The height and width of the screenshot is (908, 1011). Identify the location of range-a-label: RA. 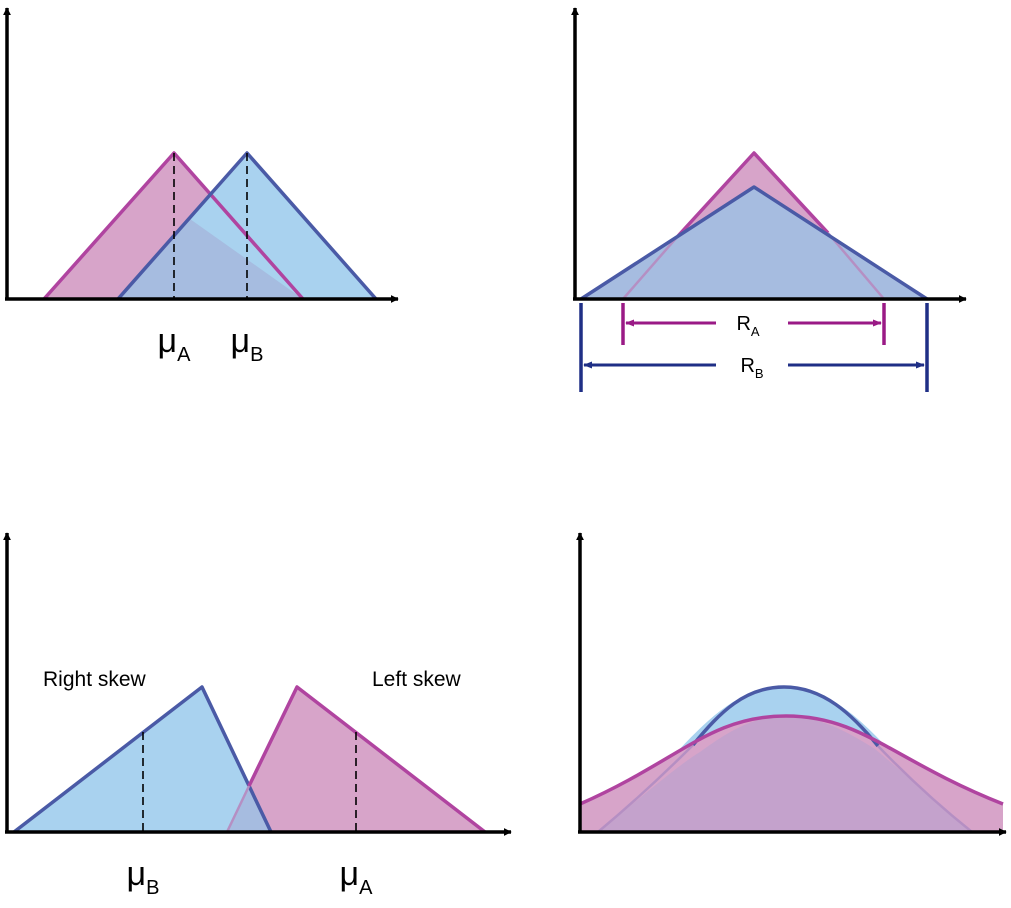
(747, 326).